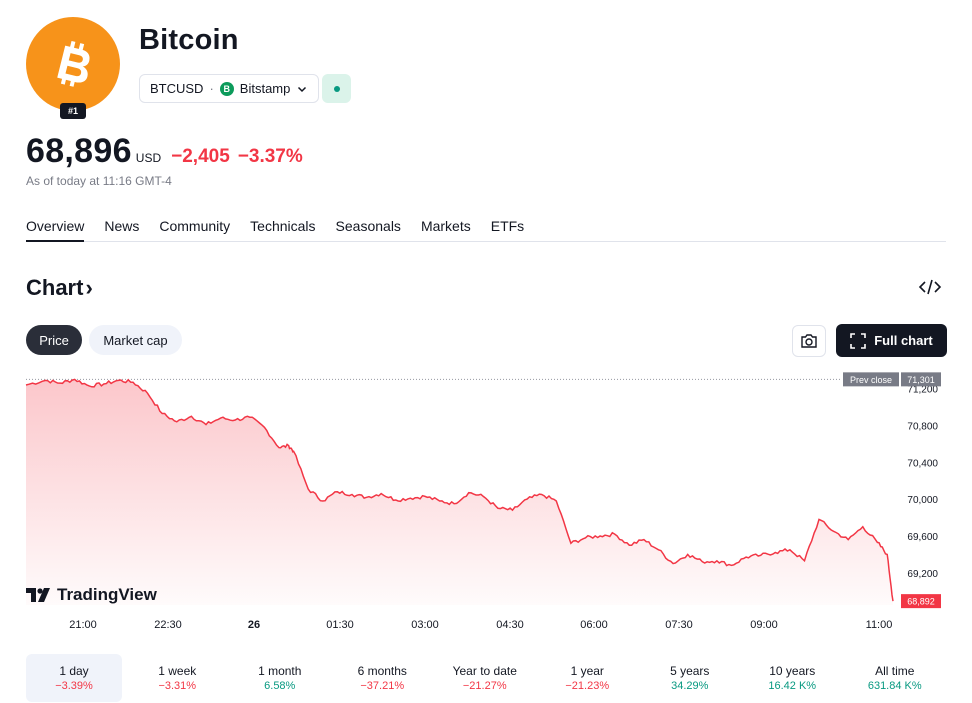 This screenshot has height=703, width=972. Describe the element at coordinates (594, 625) in the screenshot. I see `x-tick-label: 06:00` at that location.